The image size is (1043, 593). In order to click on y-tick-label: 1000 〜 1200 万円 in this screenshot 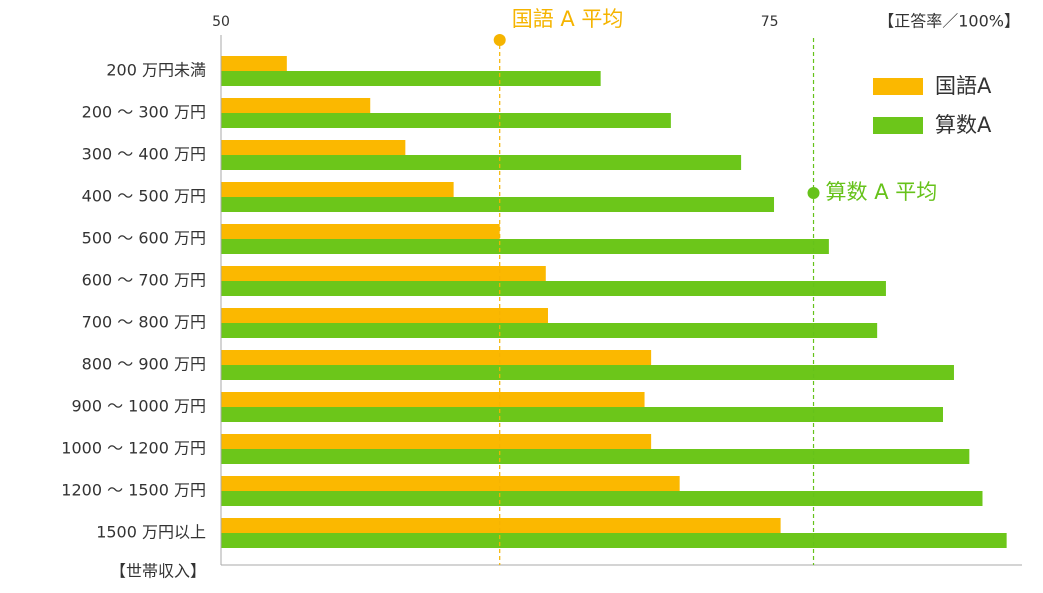, I will do `click(133, 448)`.